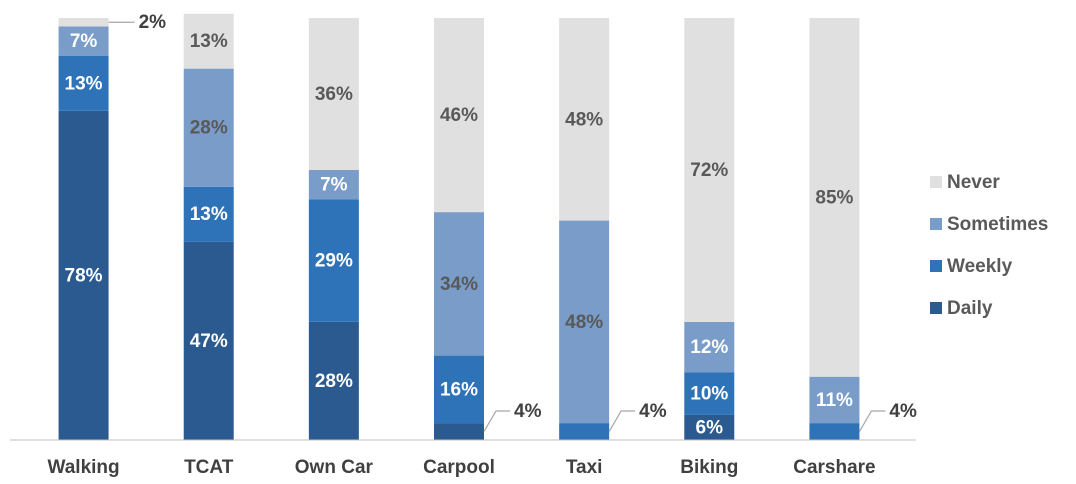 The height and width of the screenshot is (484, 1076). What do you see at coordinates (980, 266) in the screenshot?
I see `legend-label: Weekly` at bounding box center [980, 266].